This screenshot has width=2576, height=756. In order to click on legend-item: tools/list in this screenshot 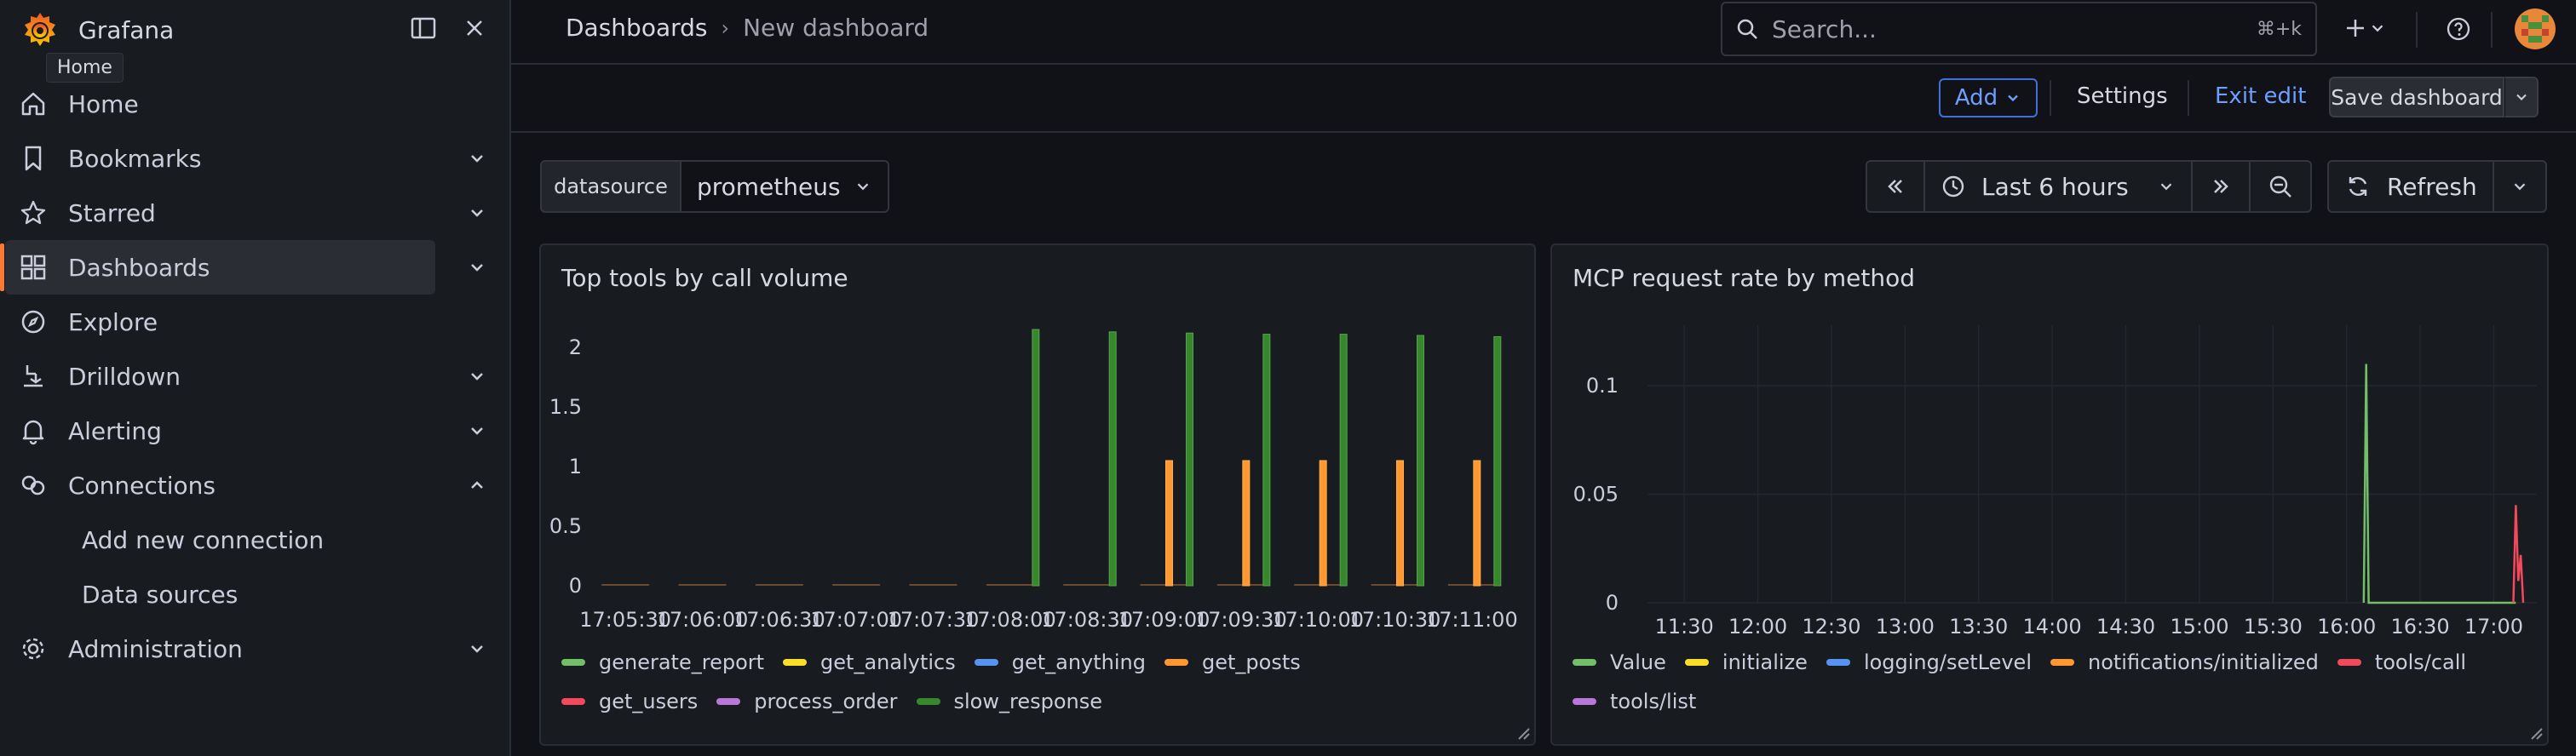, I will do `click(1634, 701)`.